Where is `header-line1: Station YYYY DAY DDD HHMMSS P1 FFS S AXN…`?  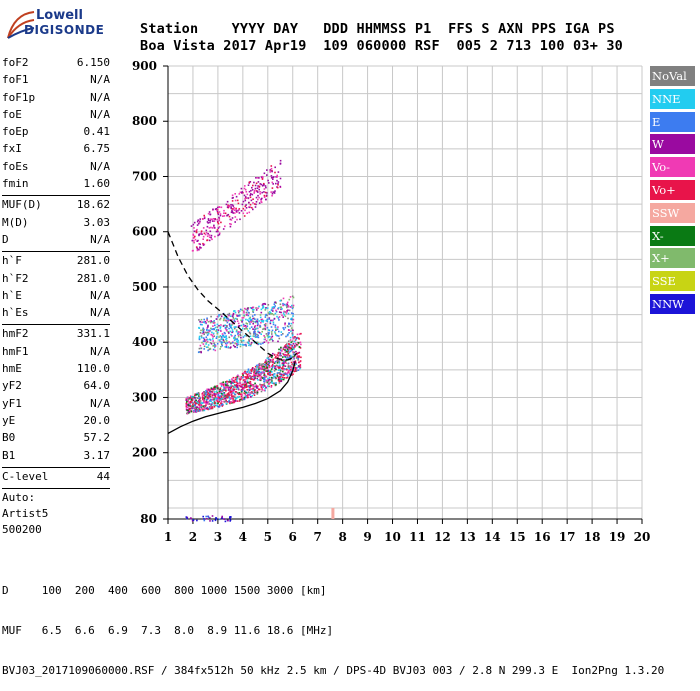 header-line1: Station YYYY DAY DDD HHMMSS P1 FFS S AXN… is located at coordinates (377, 29).